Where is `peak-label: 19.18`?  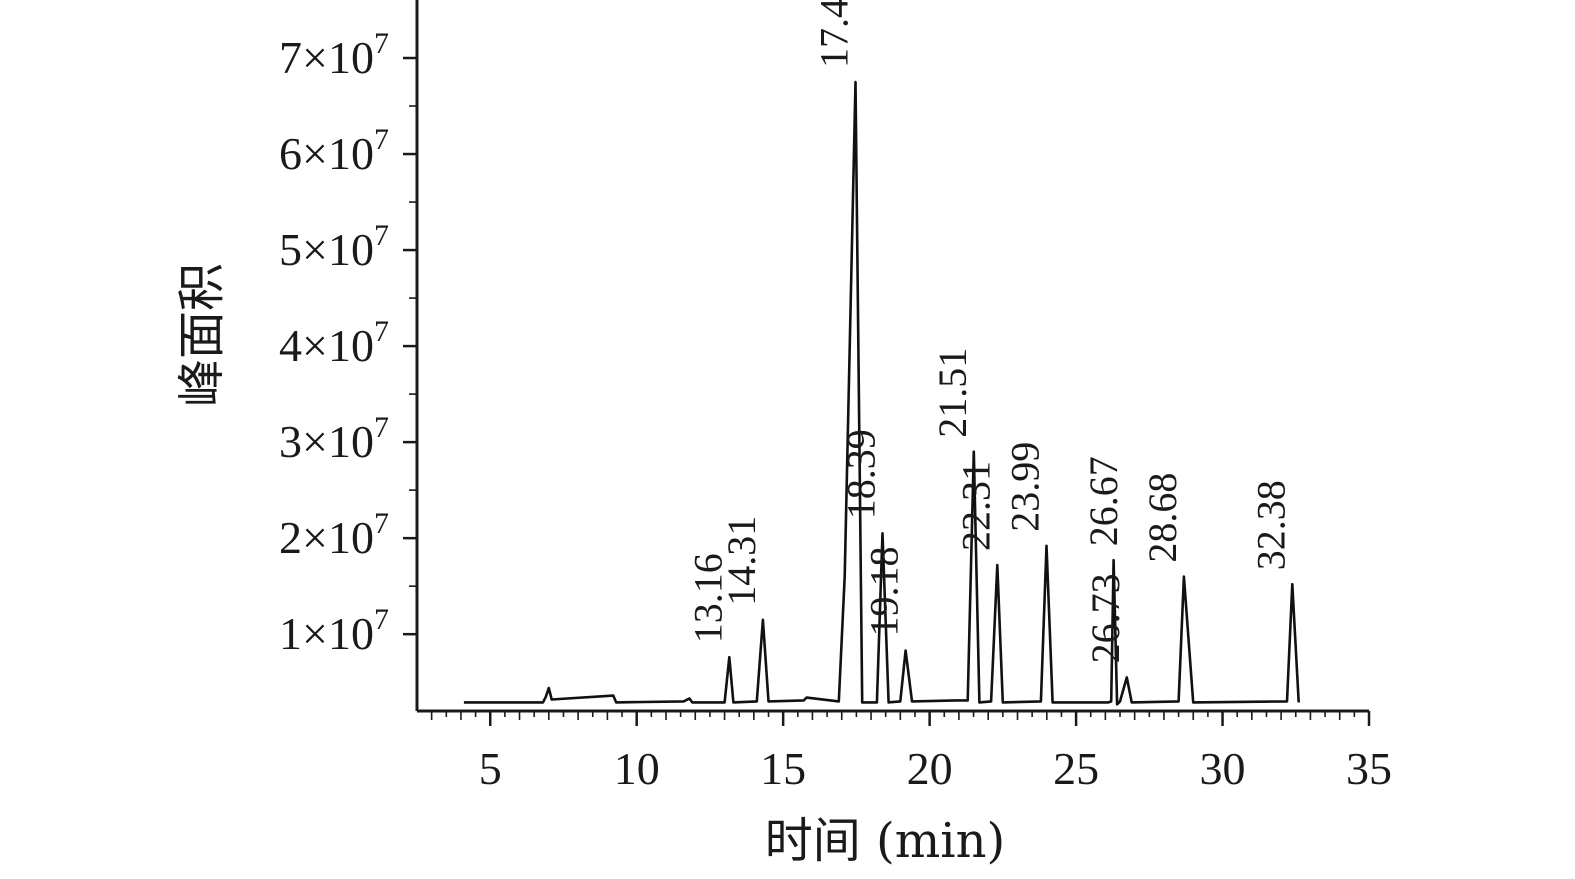 peak-label: 19.18 is located at coordinates (884, 592).